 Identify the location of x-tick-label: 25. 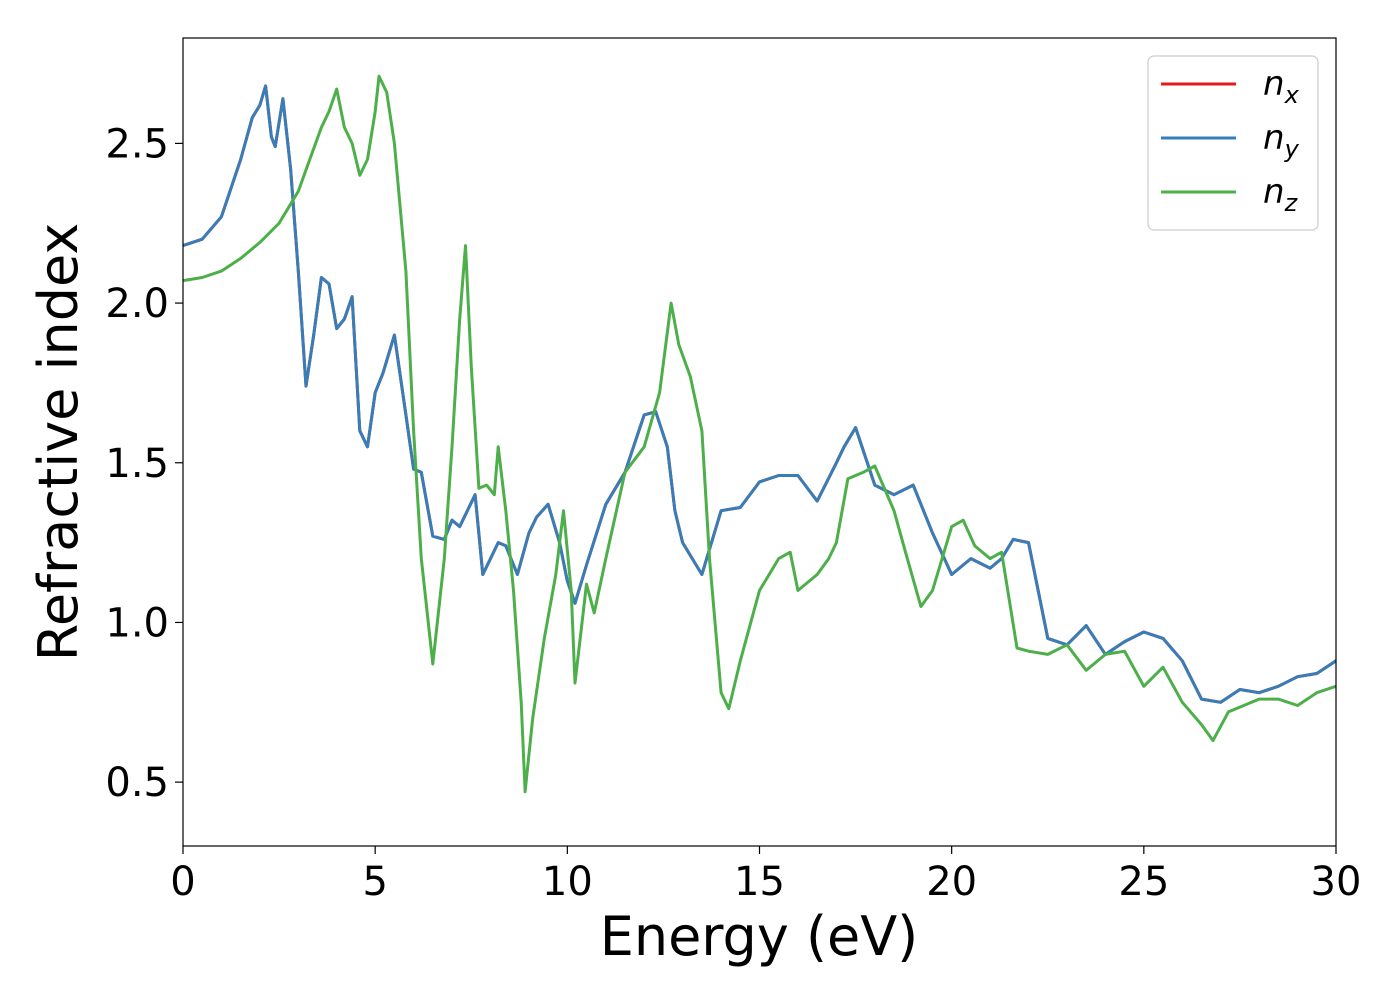
(1143, 882).